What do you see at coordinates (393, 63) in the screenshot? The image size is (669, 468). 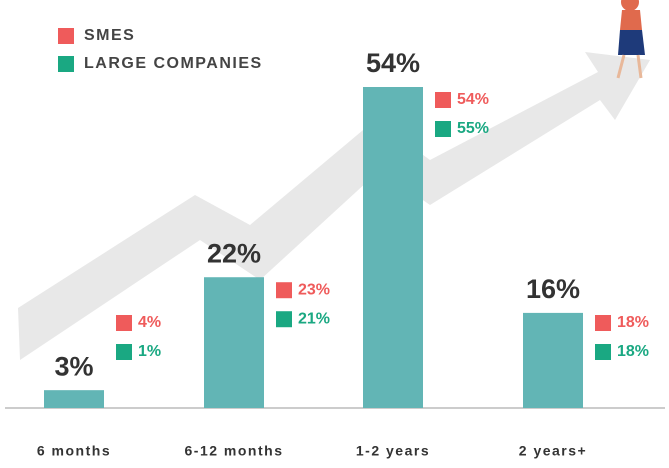 I see `value-label: 54%` at bounding box center [393, 63].